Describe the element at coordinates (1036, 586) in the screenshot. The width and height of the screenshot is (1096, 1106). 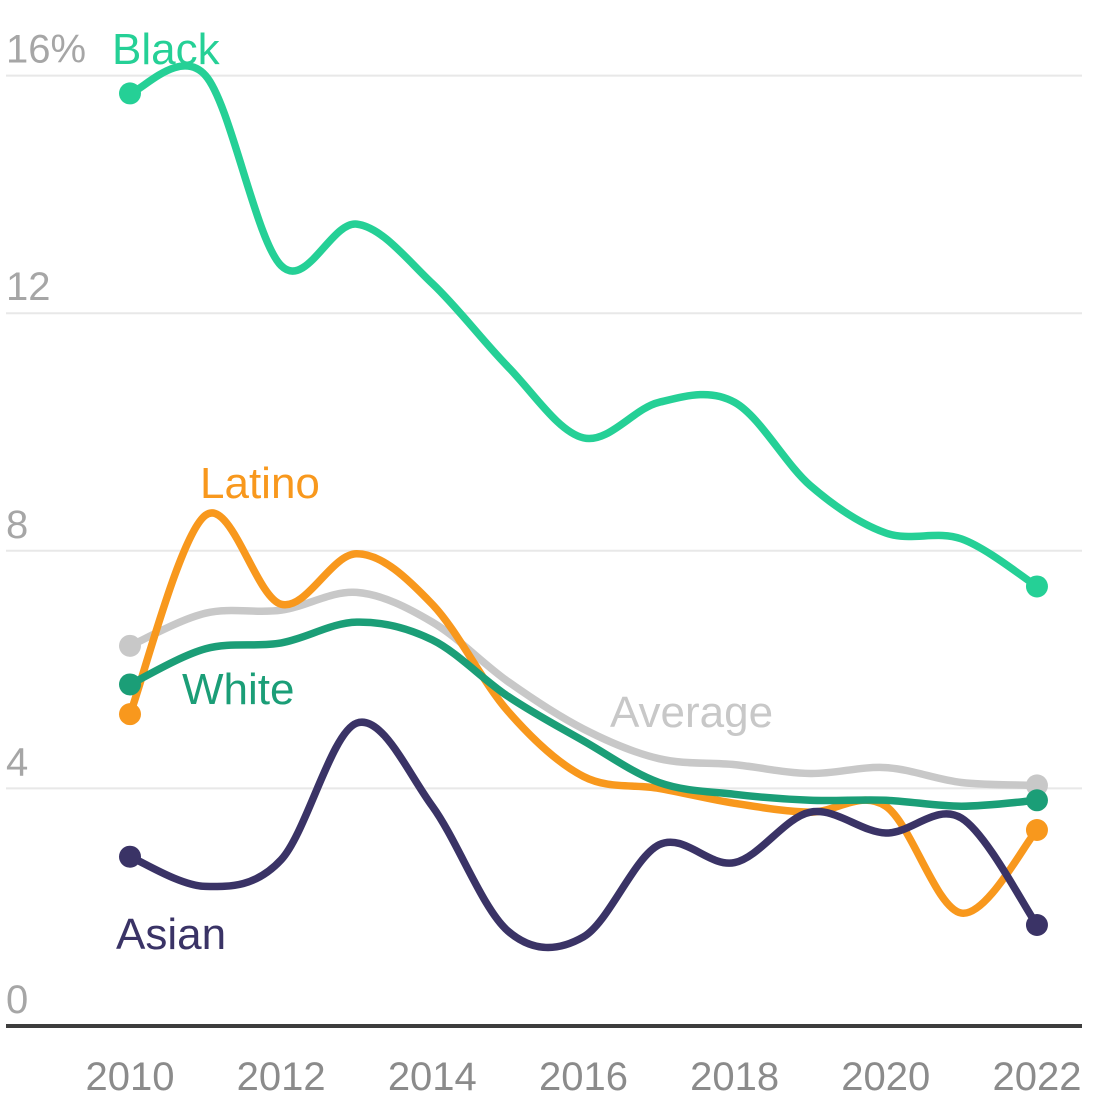
I see `series-end-dot-black` at that location.